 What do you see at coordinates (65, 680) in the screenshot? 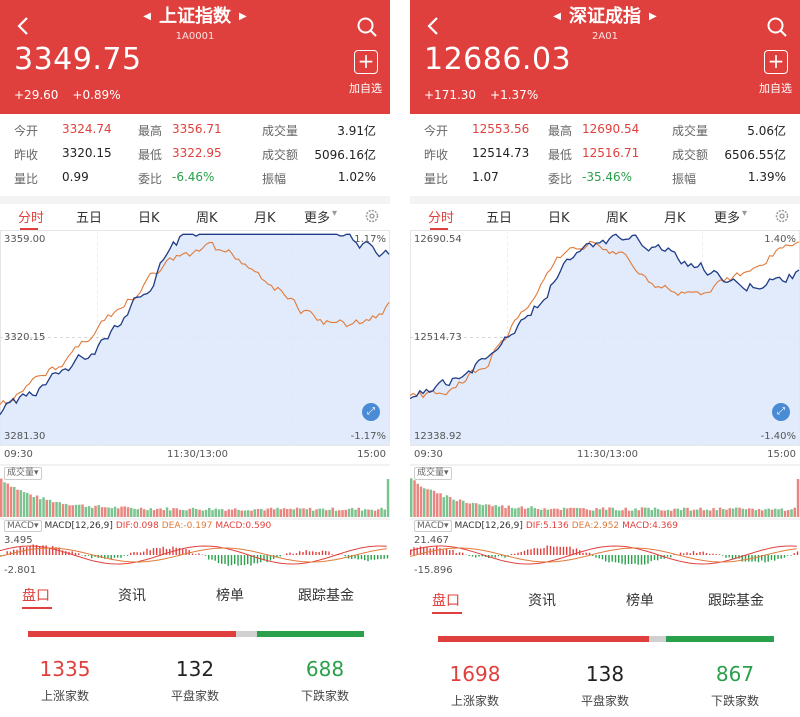
I see `advancers: 1335 上涨家数` at bounding box center [65, 680].